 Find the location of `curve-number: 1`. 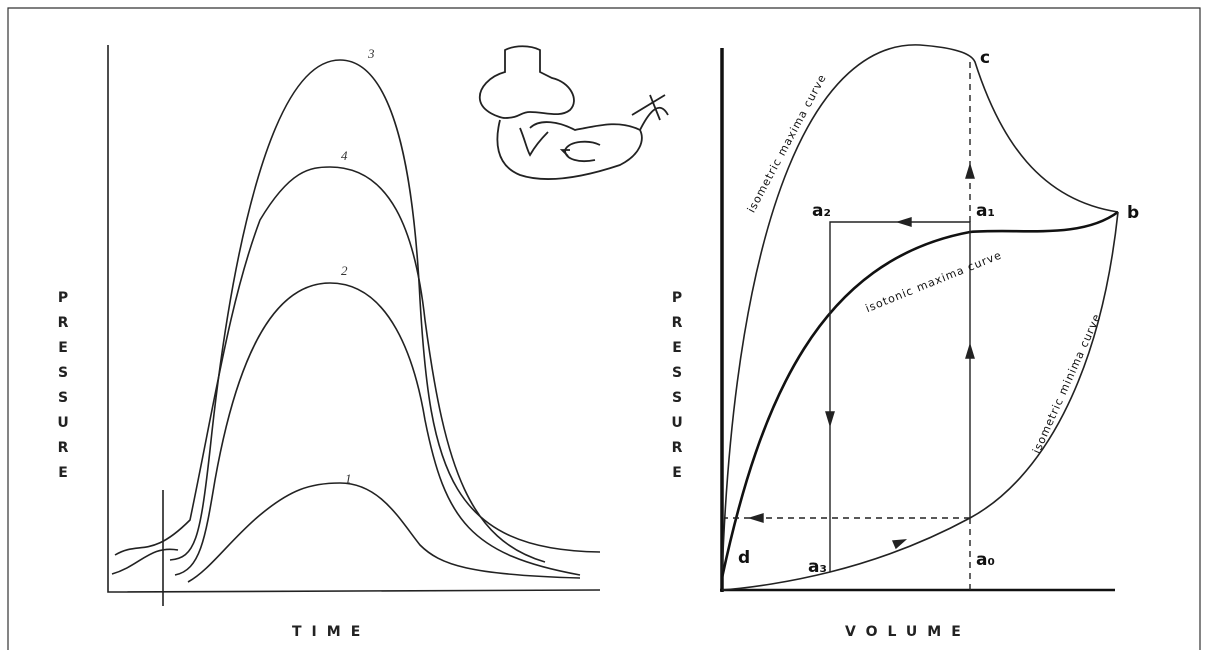

curve-number: 1 is located at coordinates (348, 478).